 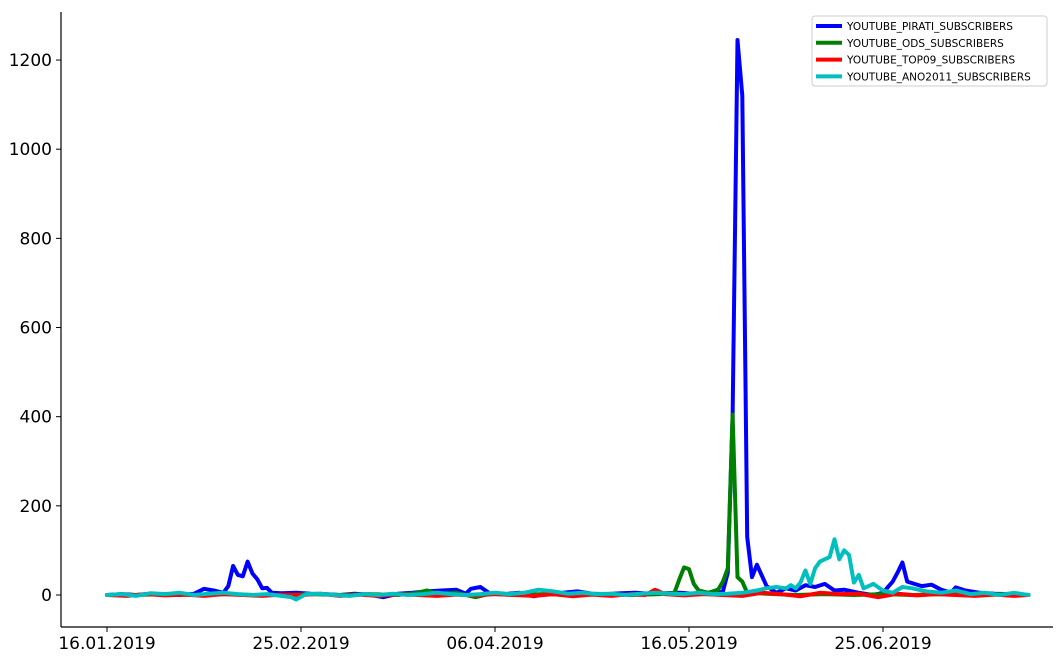 I want to click on y-ticks: 0 200 400 600 800 1000 1200, so click(x=35, y=328).